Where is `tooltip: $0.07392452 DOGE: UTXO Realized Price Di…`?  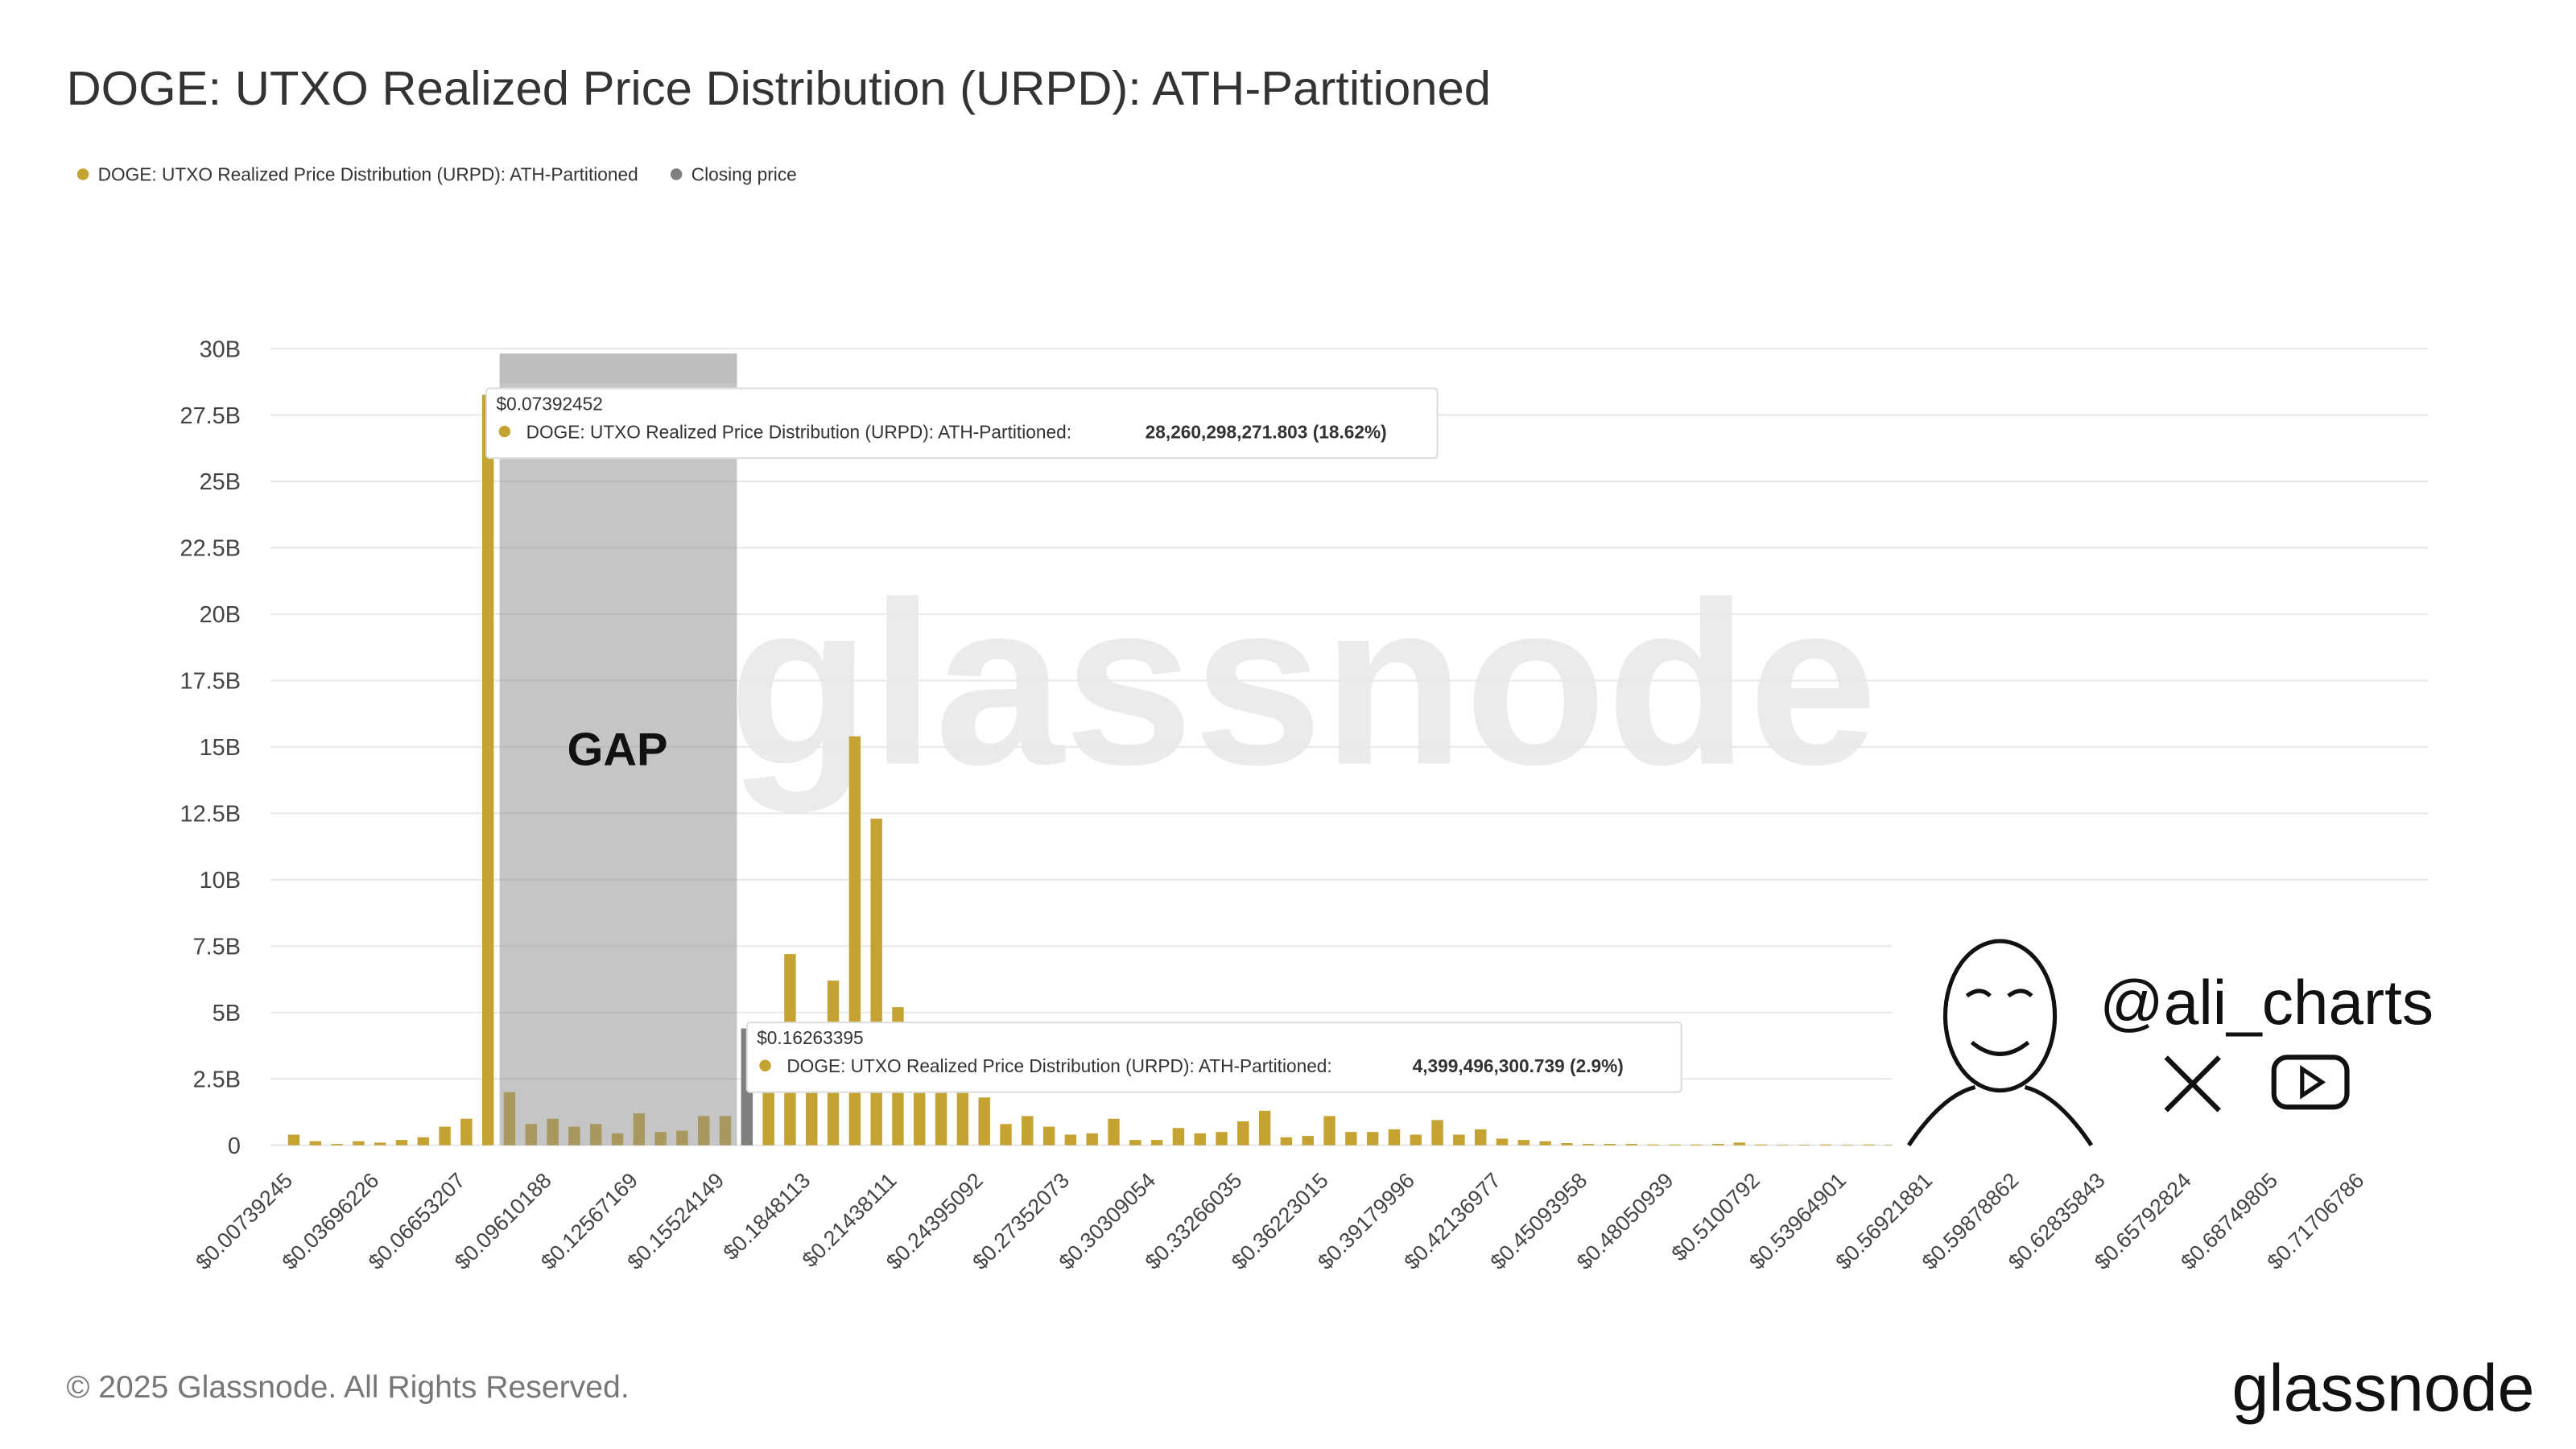 tooltip: $0.07392452 DOGE: UTXO Realized Price Di… is located at coordinates (962, 423).